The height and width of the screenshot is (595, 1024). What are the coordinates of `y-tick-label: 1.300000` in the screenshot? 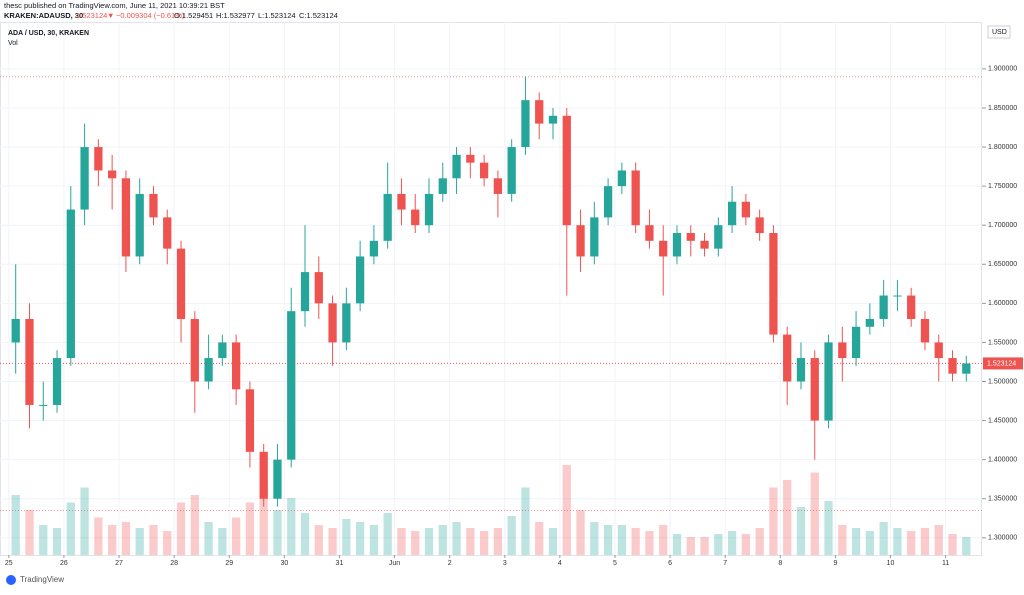 It's located at (1002, 538).